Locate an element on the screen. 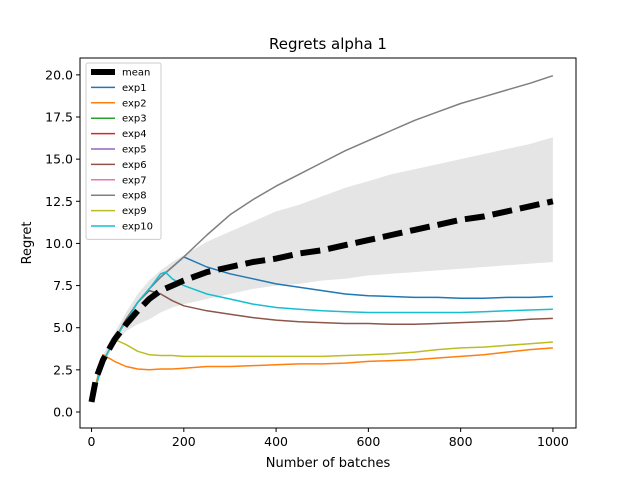 The width and height of the screenshot is (640, 480). legend-label-exp10: exp10 is located at coordinates (137, 227).